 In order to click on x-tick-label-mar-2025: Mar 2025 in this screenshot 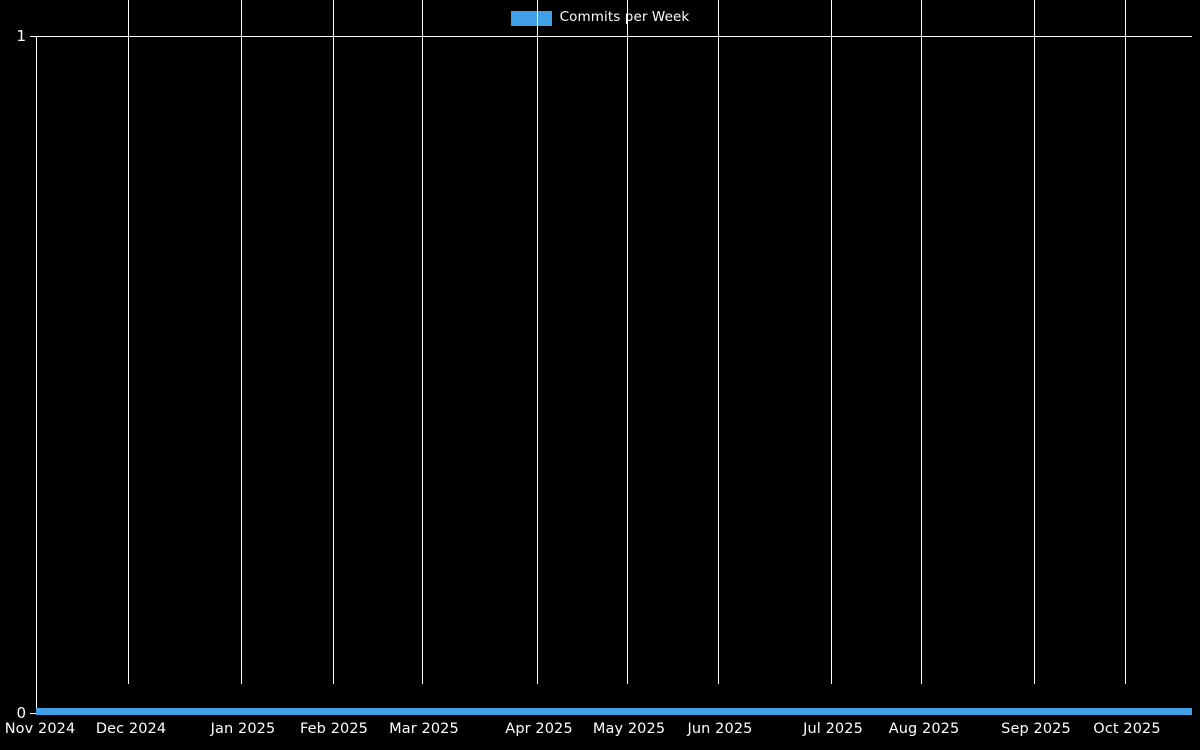, I will do `click(424, 729)`.